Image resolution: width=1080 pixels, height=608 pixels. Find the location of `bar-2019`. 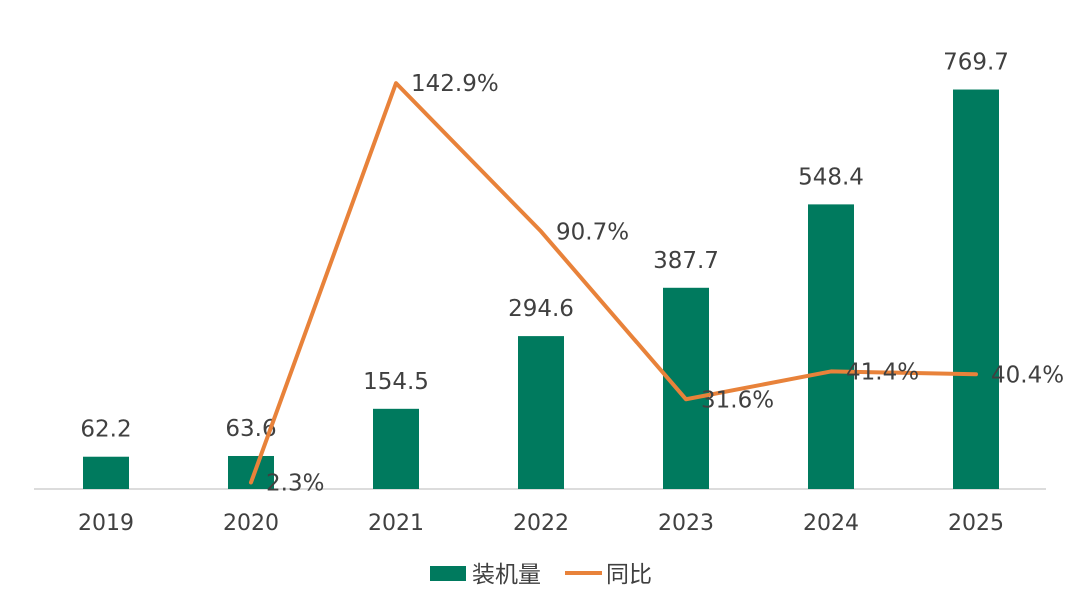

bar-2019 is located at coordinates (106, 472).